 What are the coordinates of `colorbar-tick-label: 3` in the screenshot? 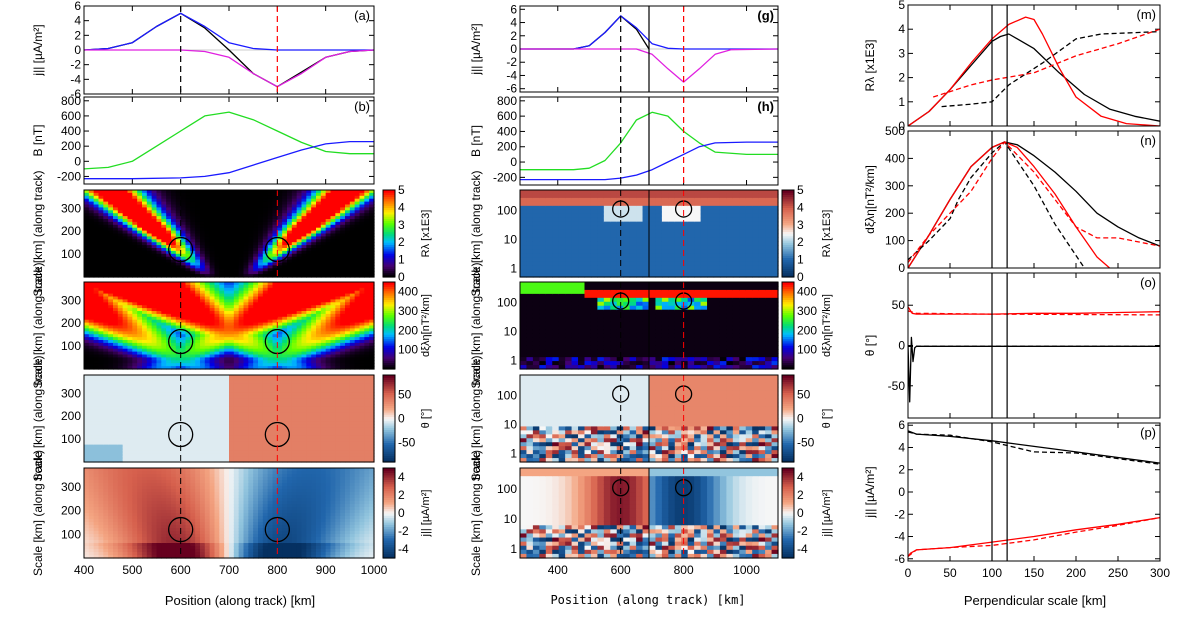 It's located at (401, 225).